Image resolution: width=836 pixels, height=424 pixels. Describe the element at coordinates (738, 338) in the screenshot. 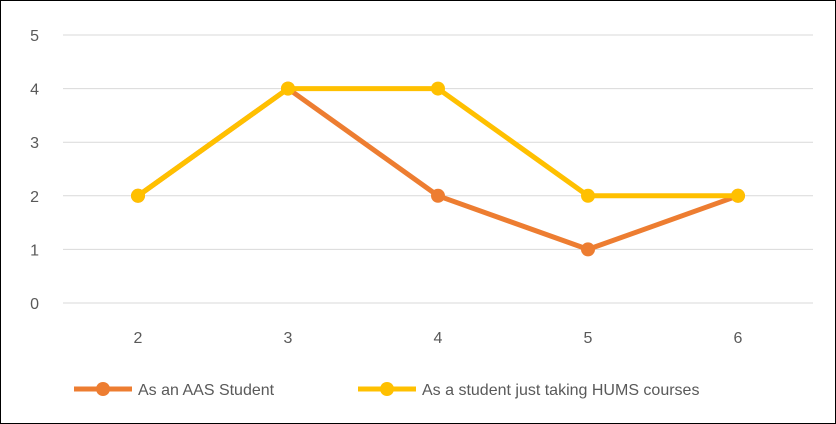

I see `x-tick-label: 6` at that location.